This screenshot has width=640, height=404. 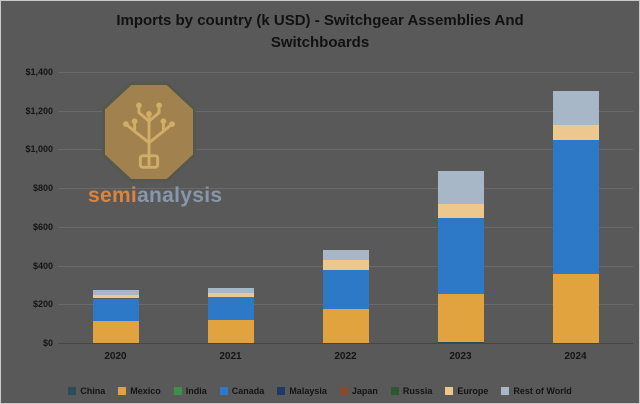 What do you see at coordinates (93, 391) in the screenshot?
I see `legend-label: China` at bounding box center [93, 391].